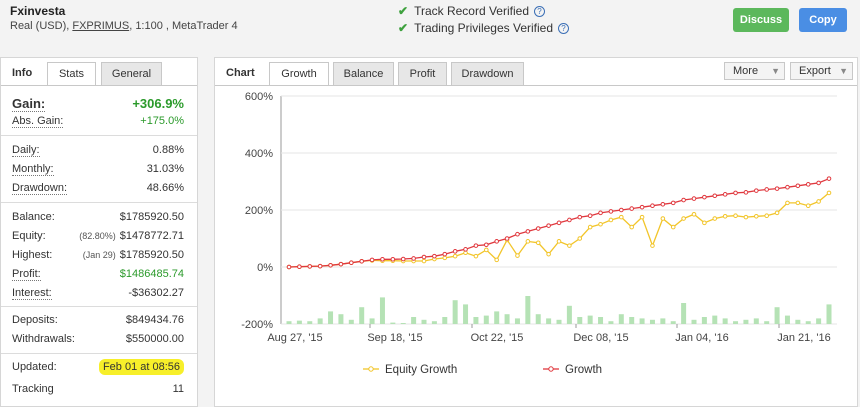 The width and height of the screenshot is (860, 407). I want to click on tab-growth: Growth, so click(299, 74).